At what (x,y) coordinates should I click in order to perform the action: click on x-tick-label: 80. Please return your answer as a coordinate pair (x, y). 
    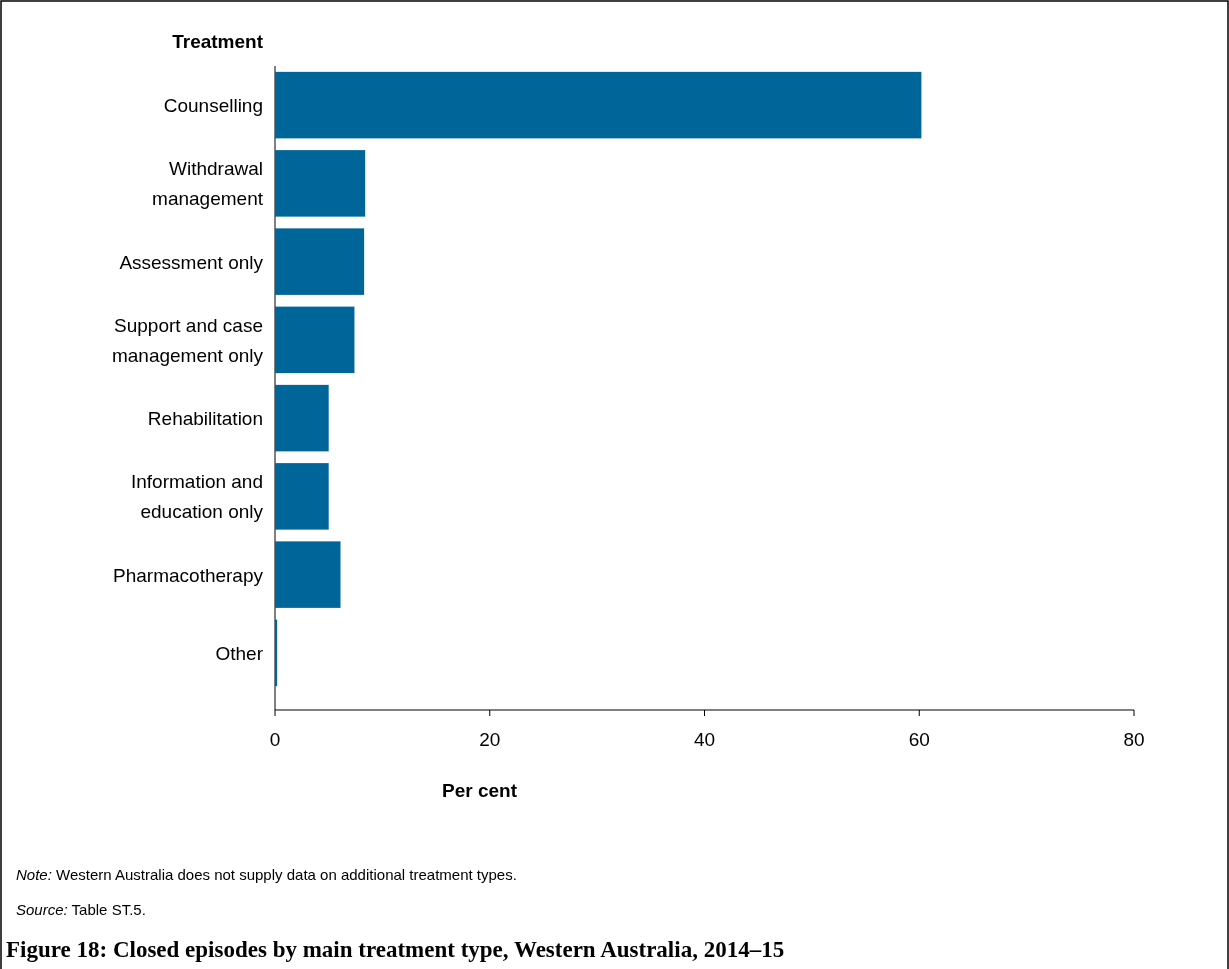
    Looking at the image, I should click on (1134, 739).